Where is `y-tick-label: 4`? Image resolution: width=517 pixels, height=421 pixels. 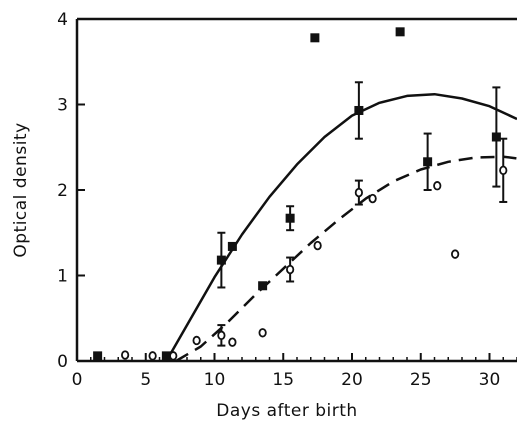
y-tick-label: 4 is located at coordinates (62, 20).